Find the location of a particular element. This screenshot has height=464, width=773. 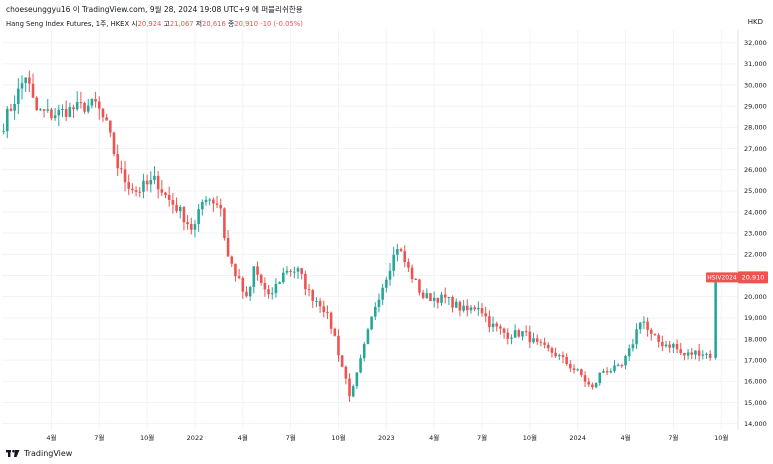

currency-label: HKD is located at coordinates (755, 22).